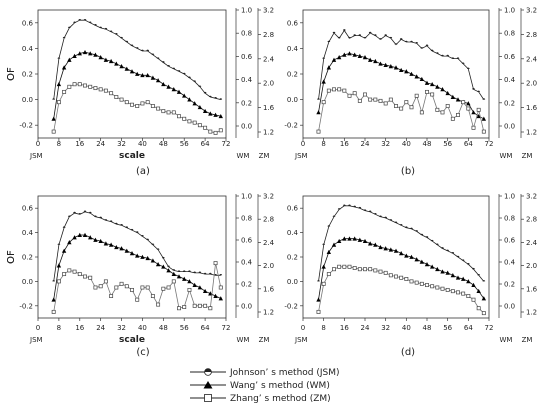 The width and height of the screenshot is (550, 405). What do you see at coordinates (468, 144) in the screenshot?
I see `x-tick-label: 64` at bounding box center [468, 144].